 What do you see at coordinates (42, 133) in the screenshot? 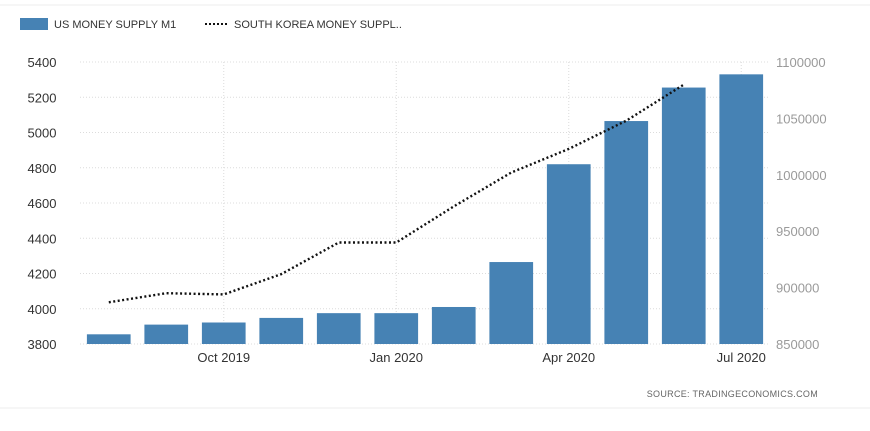
I see `y-left-tick-label: 5000` at bounding box center [42, 133].